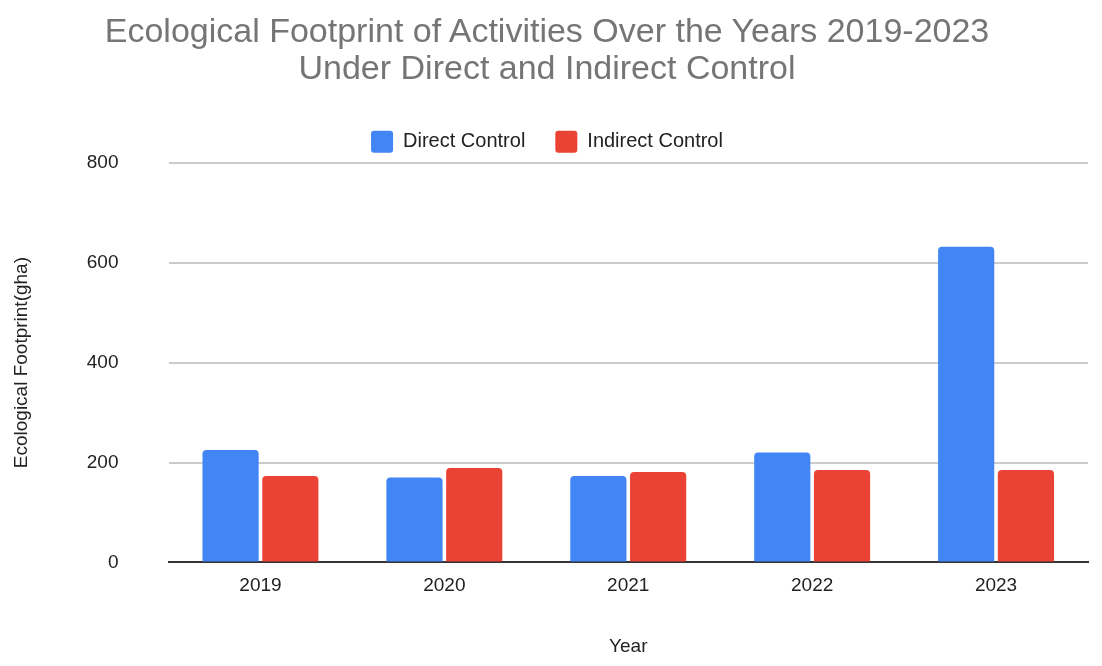 This screenshot has height=666, width=1102. I want to click on x-tick-label: 2022, so click(812, 585).